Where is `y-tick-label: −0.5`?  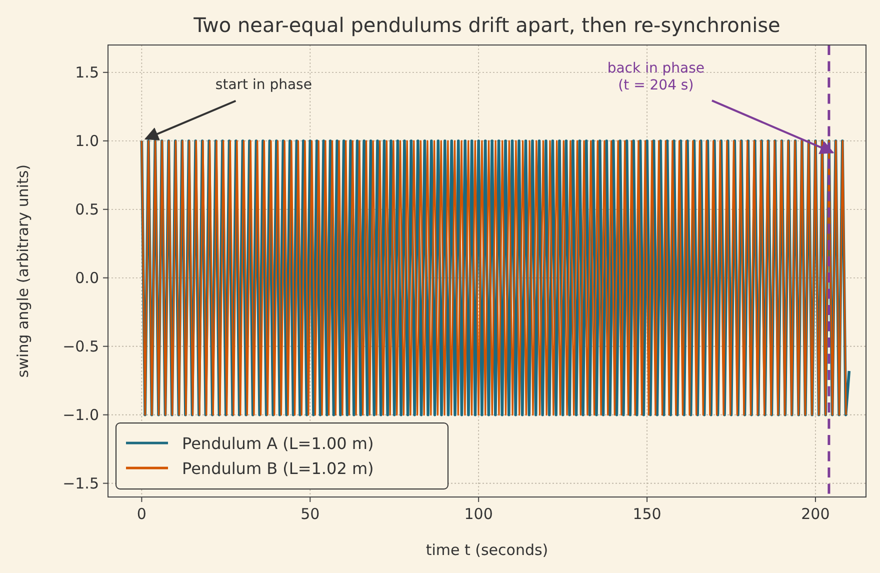
y-tick-label: −0.5 is located at coordinates (80, 346).